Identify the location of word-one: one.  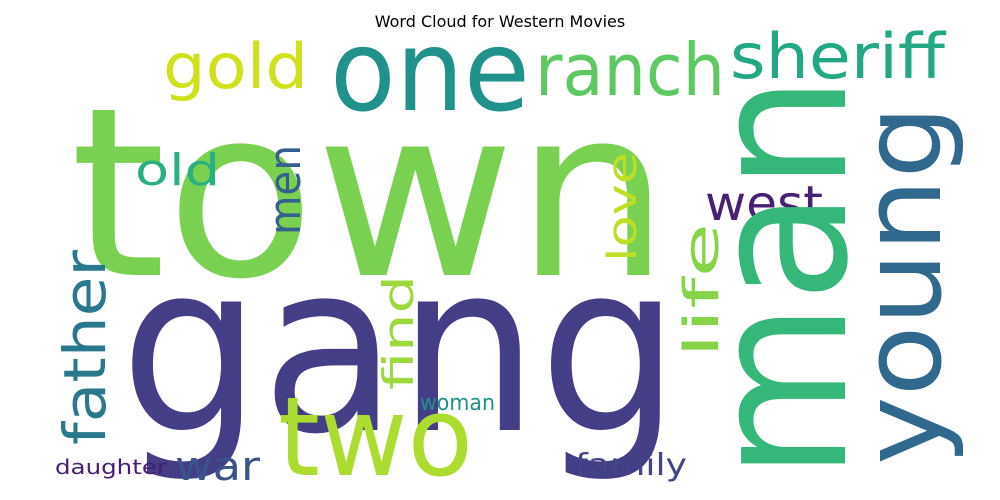
(430, 72).